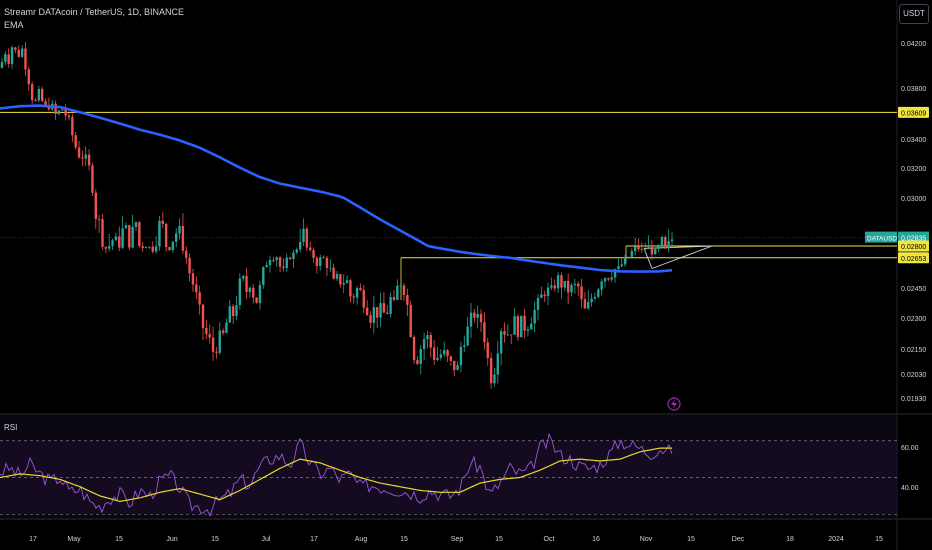  What do you see at coordinates (913, 289) in the screenshot?
I see `price-tick-label: 0.02450` at bounding box center [913, 289].